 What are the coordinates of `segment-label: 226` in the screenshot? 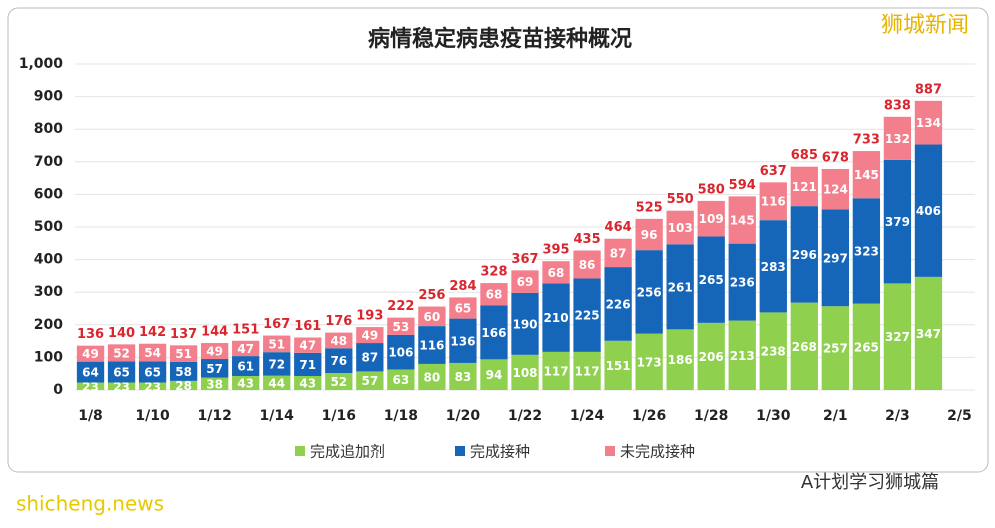 It's located at (618, 304).